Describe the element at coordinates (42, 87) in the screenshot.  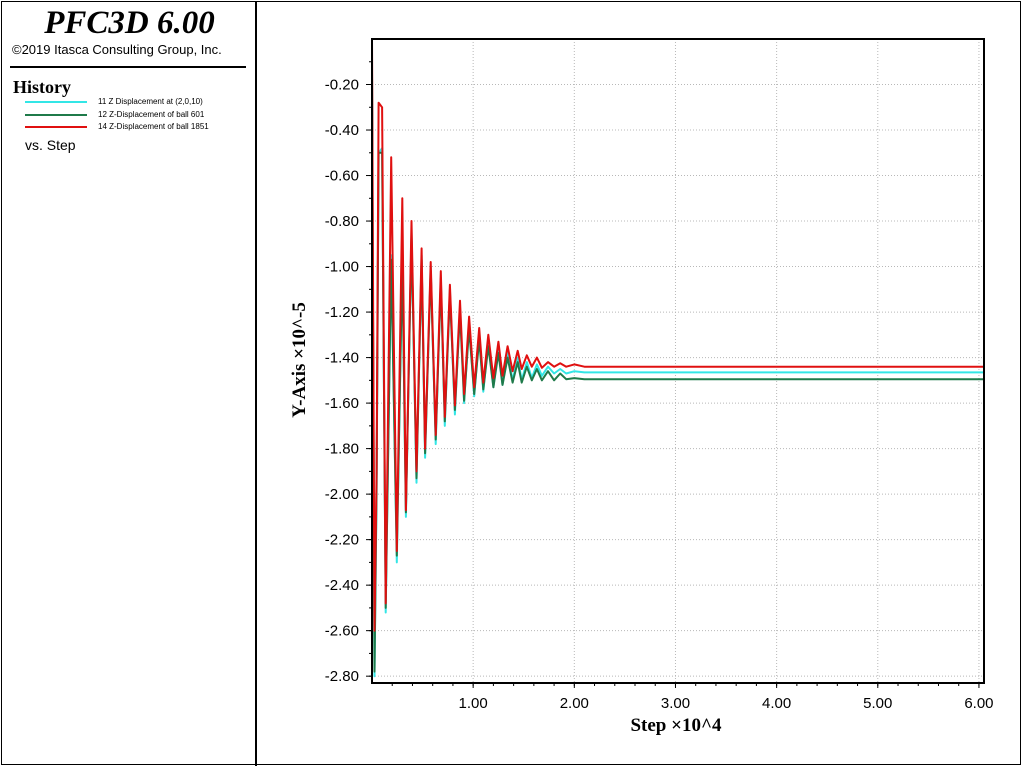
I see `legend-heading: History` at that location.